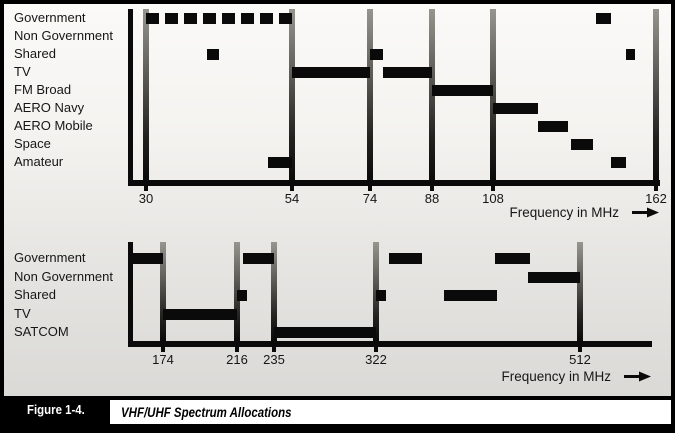 The width and height of the screenshot is (675, 433). I want to click on tick-label: 74, so click(370, 198).